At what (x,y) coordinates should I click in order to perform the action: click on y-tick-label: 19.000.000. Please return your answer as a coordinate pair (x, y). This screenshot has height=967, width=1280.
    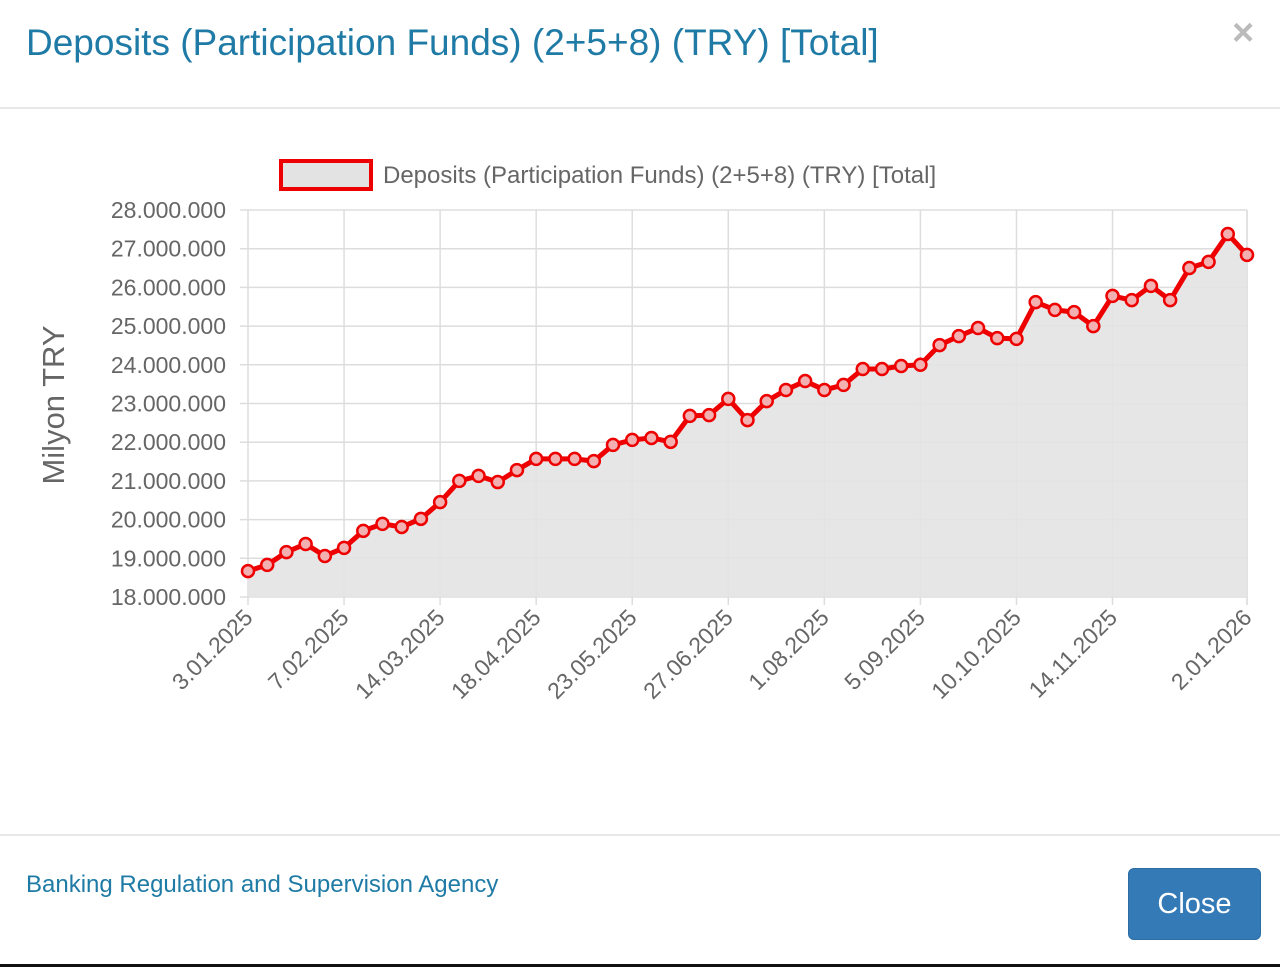
    Looking at the image, I should click on (168, 558).